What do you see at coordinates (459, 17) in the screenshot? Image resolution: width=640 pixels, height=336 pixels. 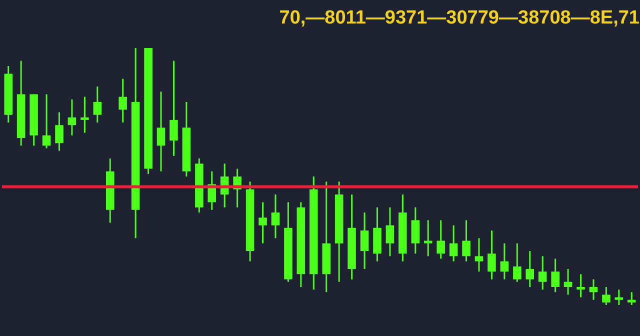 I see `chart-title: 70,—8011—9371—30779—38708—8E,71` at bounding box center [459, 17].